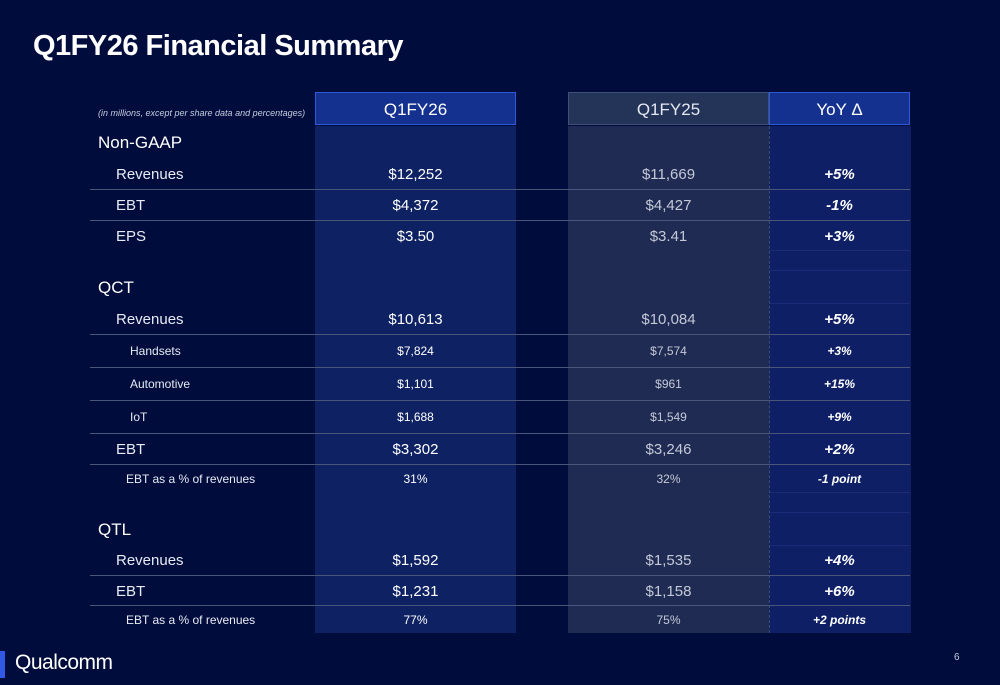  I want to click on column-header-current: Q1FY26, so click(415, 108).